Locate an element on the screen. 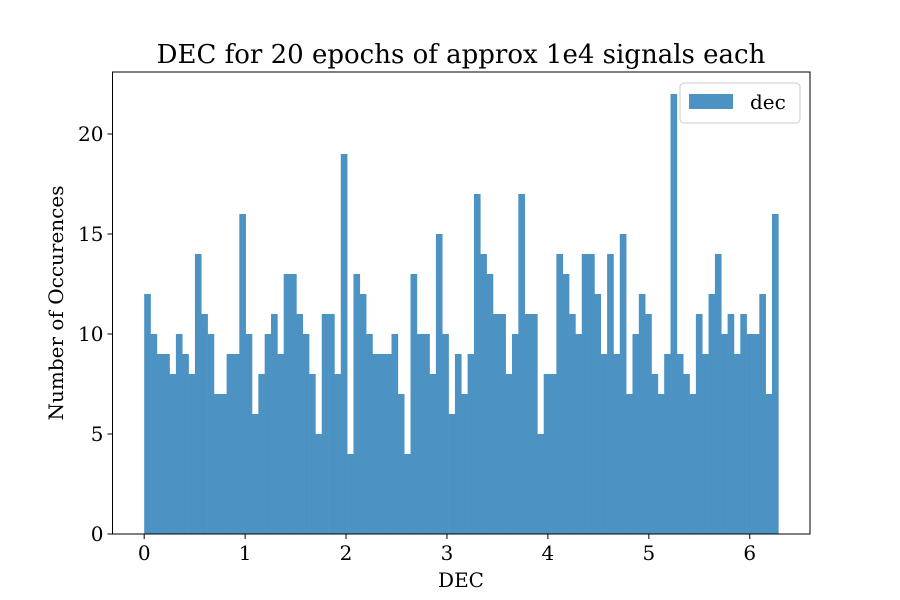 Image resolution: width=900 pixels, height=600 pixels. y-tick-label: 10 is located at coordinates (90, 334).